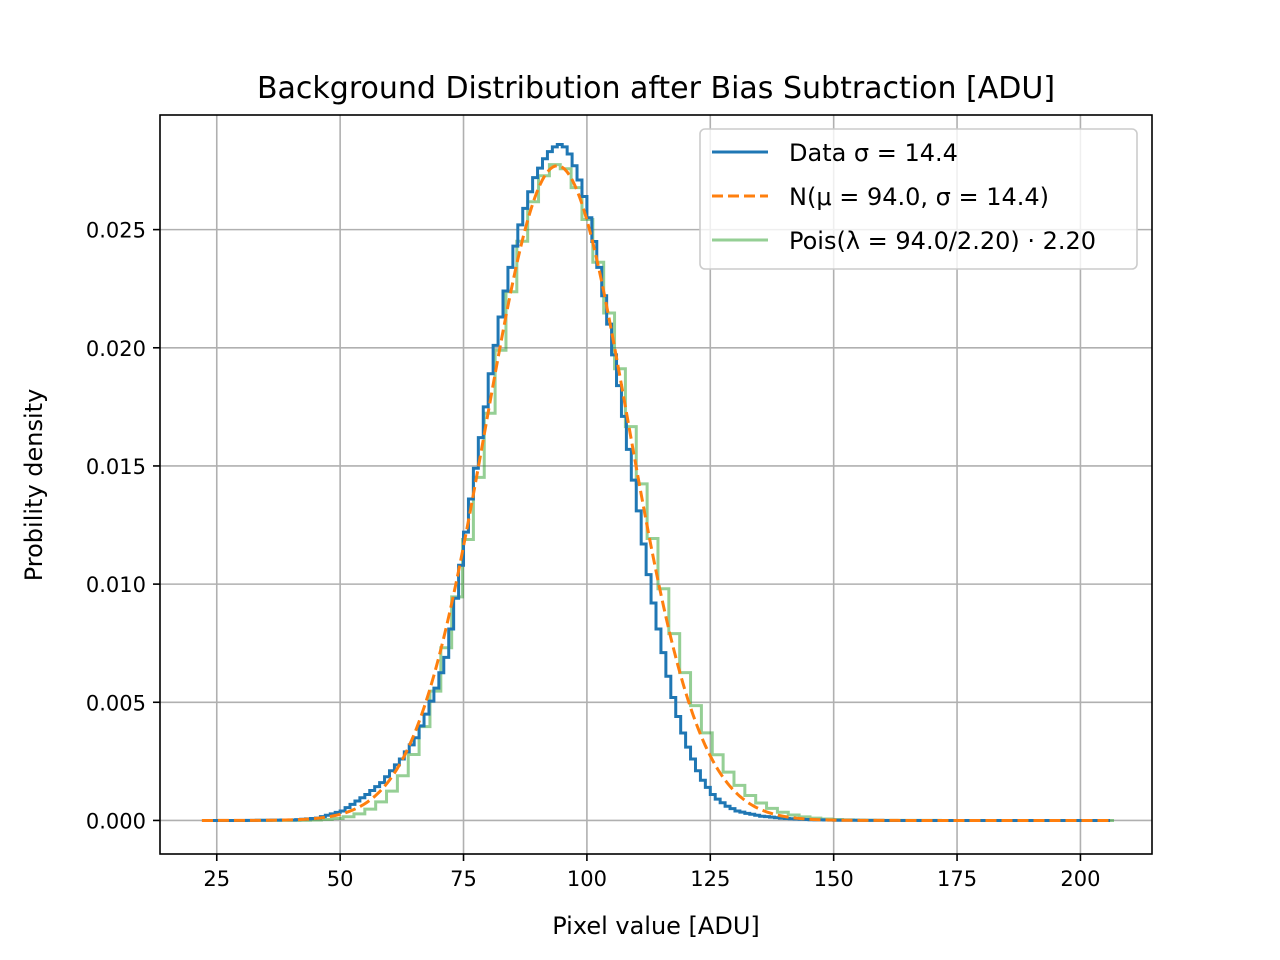 Image resolution: width=1280 pixels, height=960 pixels. What do you see at coordinates (957, 879) in the screenshot?
I see `x-tick-label: 175` at bounding box center [957, 879].